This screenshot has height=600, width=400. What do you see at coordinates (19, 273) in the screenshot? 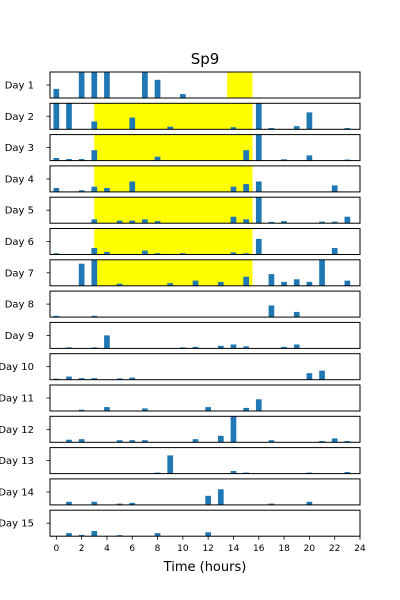
I see `row-label: Day 7` at bounding box center [19, 273].